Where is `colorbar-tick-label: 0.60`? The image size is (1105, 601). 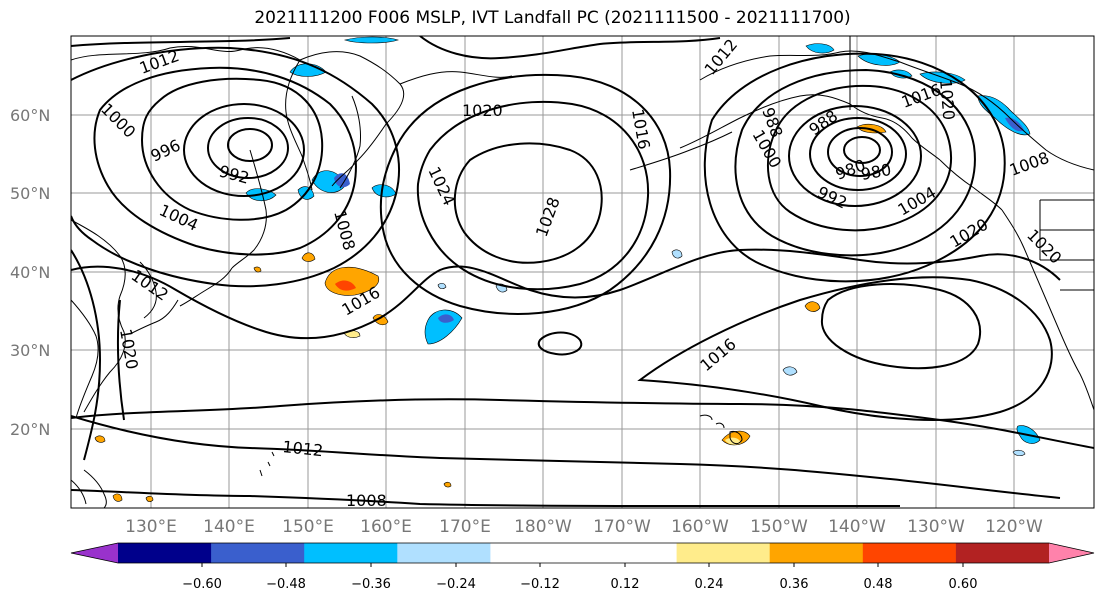
colorbar-tick-label: 0.60 is located at coordinates (963, 584).